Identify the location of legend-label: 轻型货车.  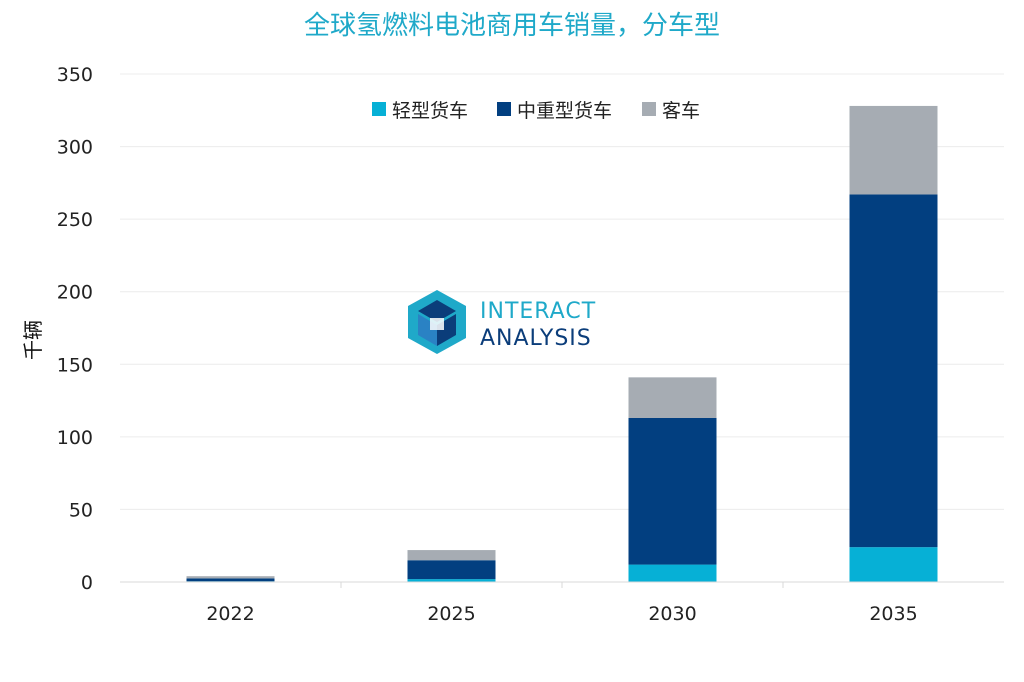
(430, 111).